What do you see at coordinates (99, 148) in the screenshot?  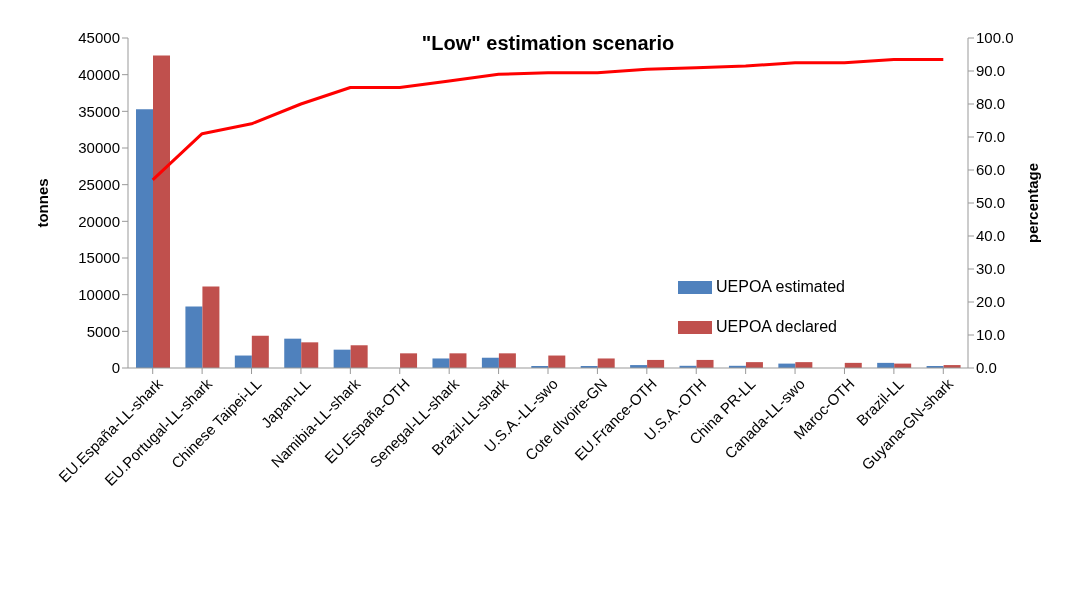 I see `y-tick-label: 30000` at bounding box center [99, 148].